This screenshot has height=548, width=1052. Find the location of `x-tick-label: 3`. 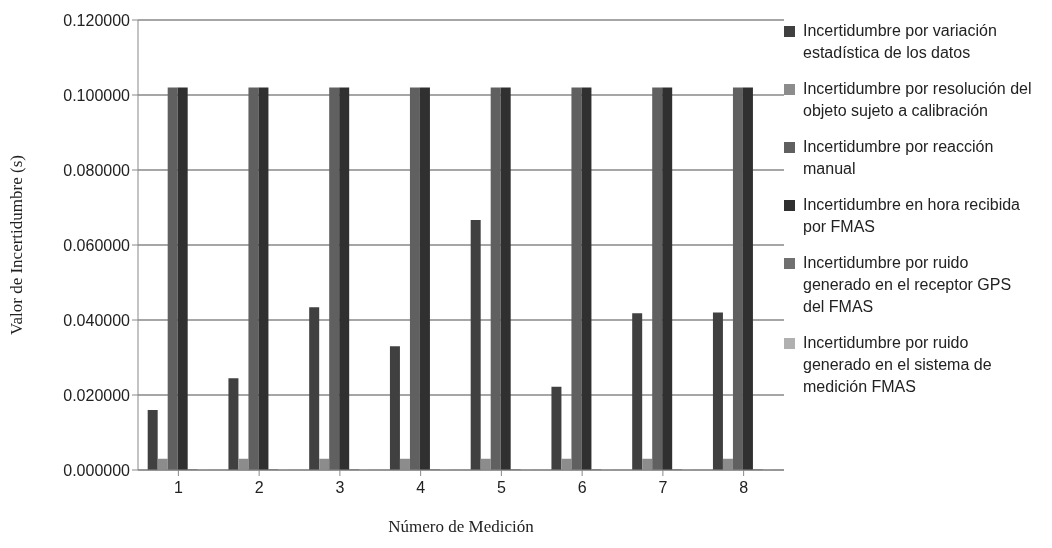

x-tick-label: 3 is located at coordinates (340, 488).